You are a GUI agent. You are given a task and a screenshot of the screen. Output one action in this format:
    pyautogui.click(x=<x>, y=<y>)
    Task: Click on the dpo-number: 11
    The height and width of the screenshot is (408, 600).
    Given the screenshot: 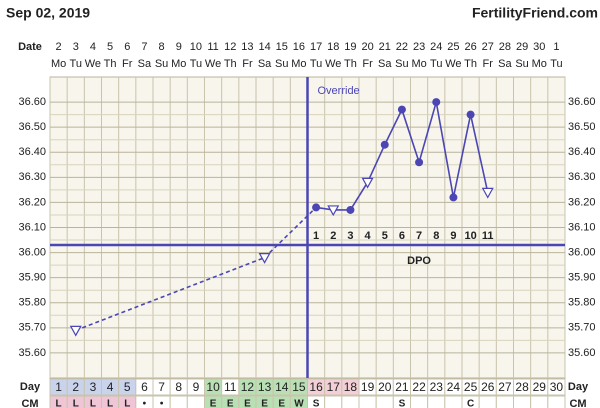 What is the action you would take?
    pyautogui.click(x=488, y=236)
    